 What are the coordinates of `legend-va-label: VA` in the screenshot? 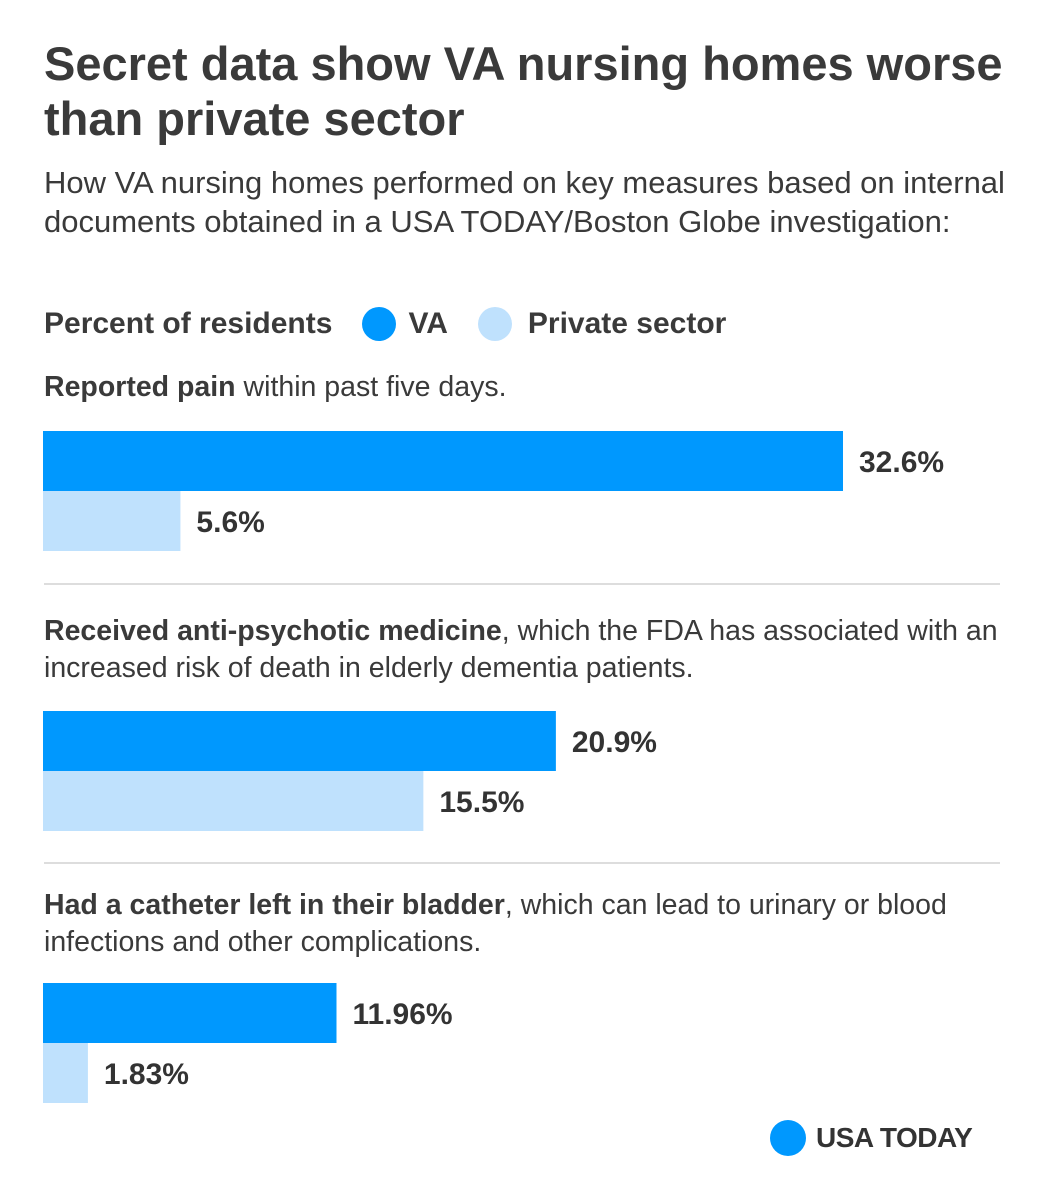 It's located at (428, 323).